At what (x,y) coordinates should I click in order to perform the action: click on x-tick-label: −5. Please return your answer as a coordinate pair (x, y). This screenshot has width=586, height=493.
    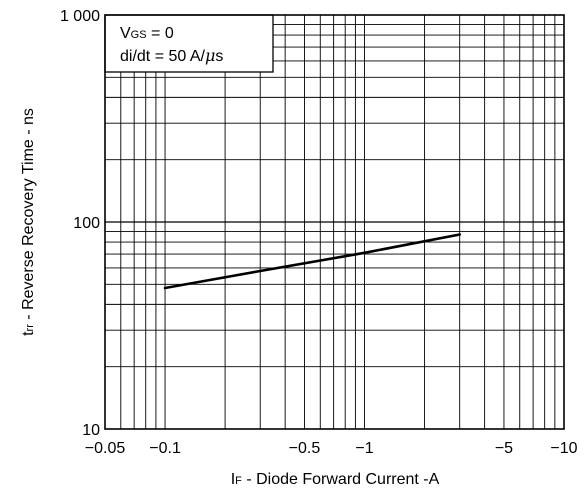
    Looking at the image, I should click on (504, 448).